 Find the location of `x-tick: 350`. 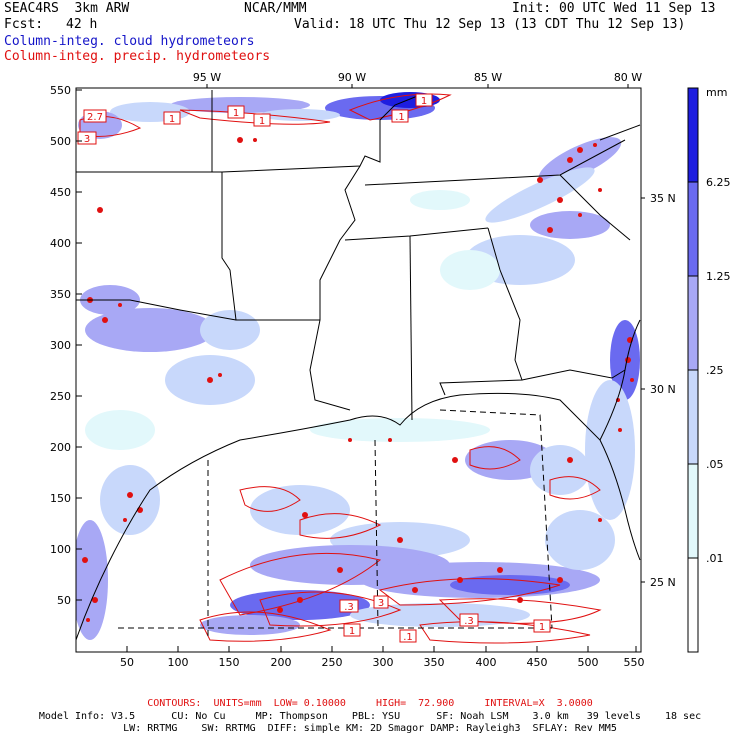

x-tick: 350 is located at coordinates (434, 657).